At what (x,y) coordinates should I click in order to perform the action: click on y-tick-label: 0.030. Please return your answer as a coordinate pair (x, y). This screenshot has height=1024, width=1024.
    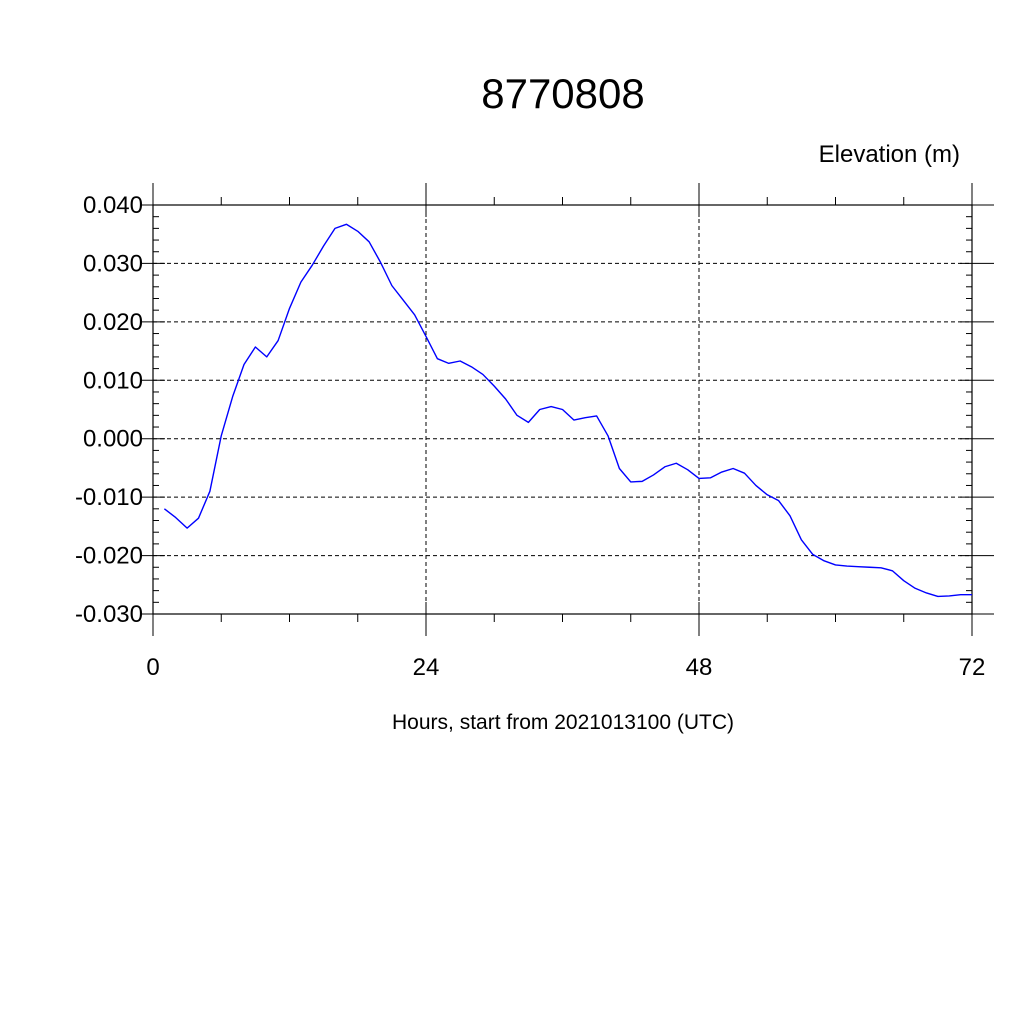
    Looking at the image, I should click on (113, 263).